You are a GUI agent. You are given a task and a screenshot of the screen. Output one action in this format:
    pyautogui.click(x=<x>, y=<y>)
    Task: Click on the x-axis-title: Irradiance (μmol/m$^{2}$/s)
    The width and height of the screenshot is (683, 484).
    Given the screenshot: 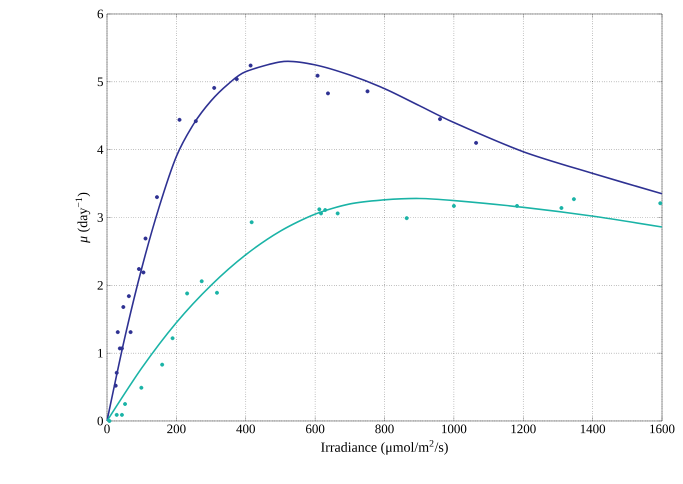 What is the action you would take?
    pyautogui.click(x=384, y=447)
    